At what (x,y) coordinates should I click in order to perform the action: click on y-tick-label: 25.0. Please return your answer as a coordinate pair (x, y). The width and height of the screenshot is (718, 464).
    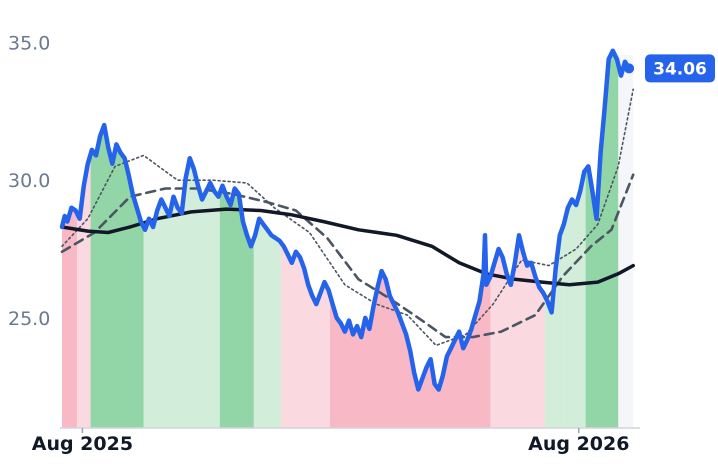
    Looking at the image, I should click on (29, 319).